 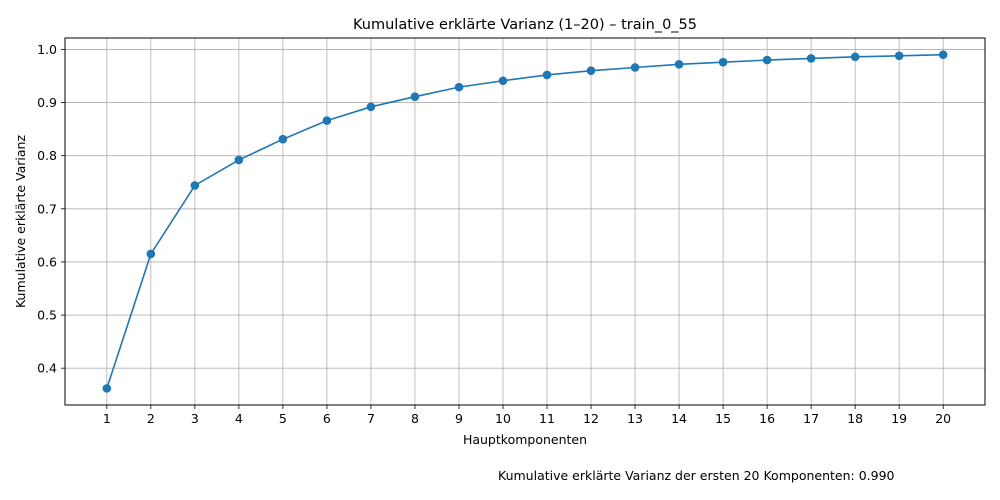 What do you see at coordinates (679, 418) in the screenshot?
I see `x-tick-label: 14` at bounding box center [679, 418].